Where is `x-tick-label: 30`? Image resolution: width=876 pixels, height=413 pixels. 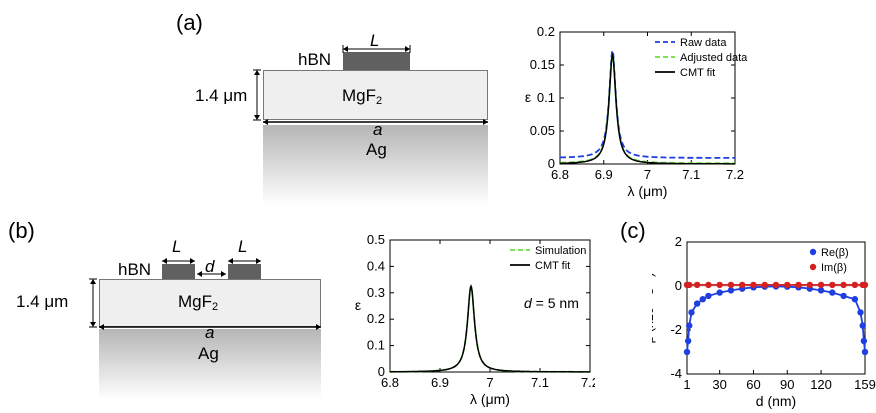
x-tick-label: 30 is located at coordinates (719, 384).